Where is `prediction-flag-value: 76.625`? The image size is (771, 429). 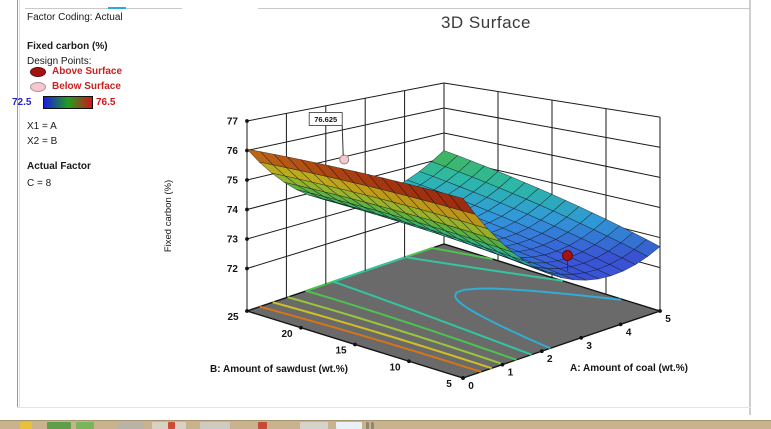 prediction-flag-value: 76.625 is located at coordinates (325, 119).